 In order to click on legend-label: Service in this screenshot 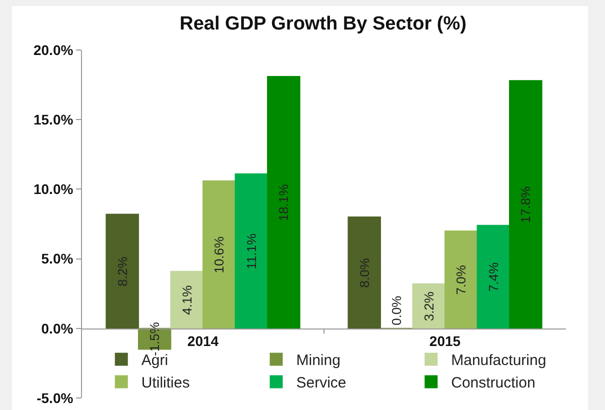, I will do `click(321, 383)`.